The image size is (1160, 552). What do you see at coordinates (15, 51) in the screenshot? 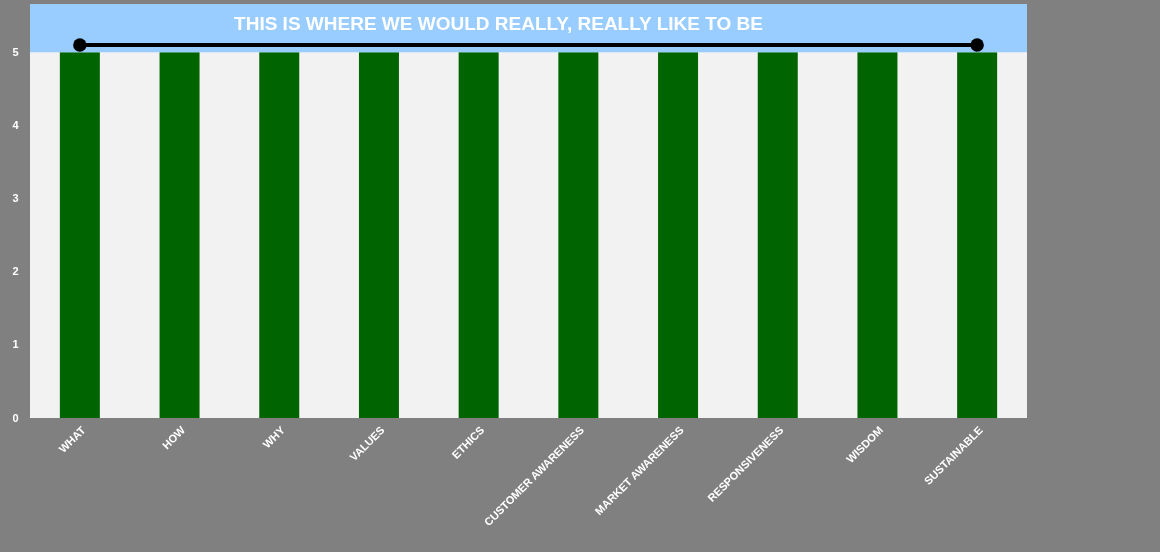
I see `y-tick-label: 5` at bounding box center [15, 51].